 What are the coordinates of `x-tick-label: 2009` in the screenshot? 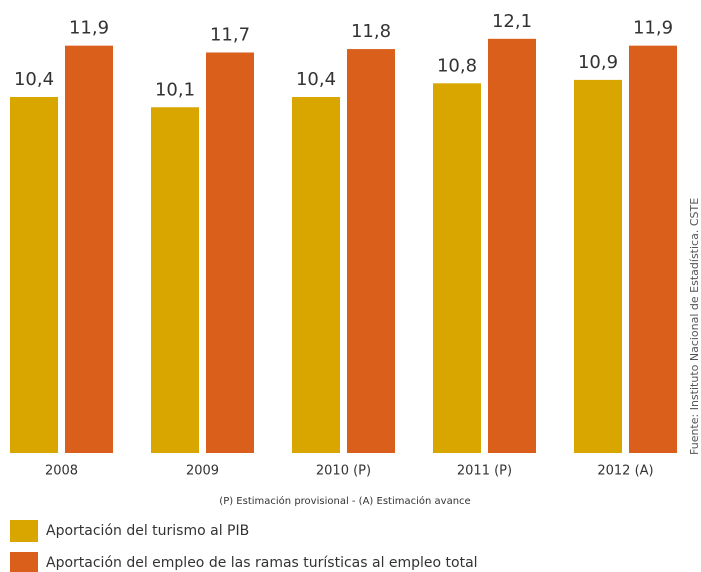 It's located at (202, 471).